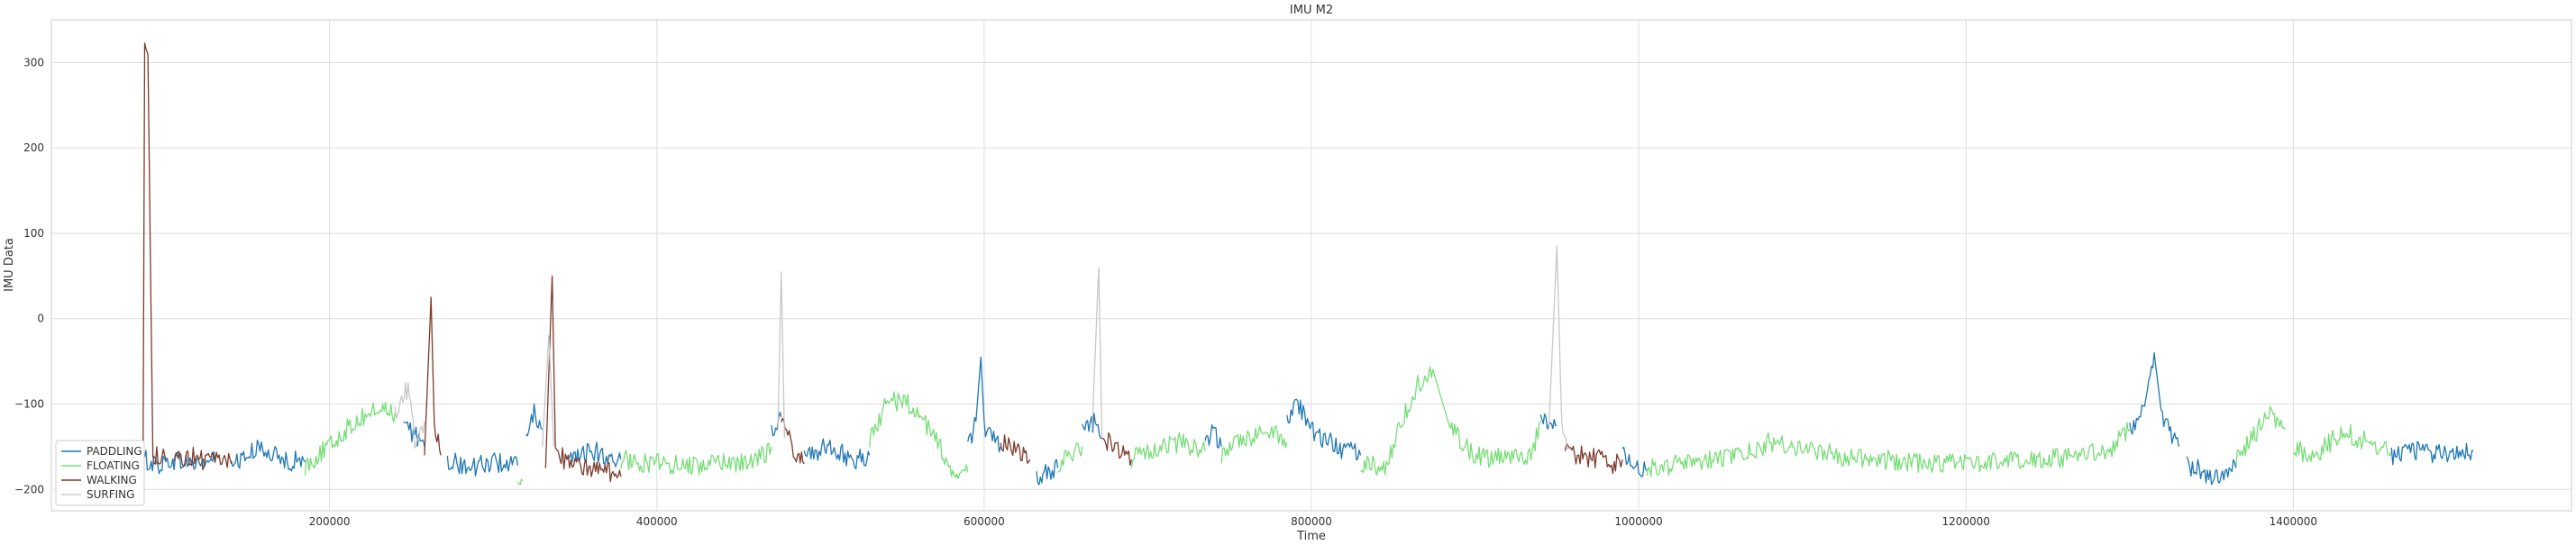  I want to click on x-tick-label: 200000, so click(330, 521).